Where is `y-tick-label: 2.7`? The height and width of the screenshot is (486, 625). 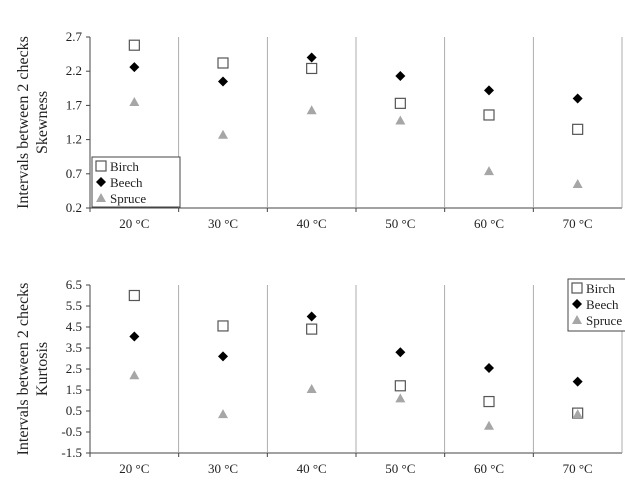 y-tick-label: 2.7 is located at coordinates (74, 36).